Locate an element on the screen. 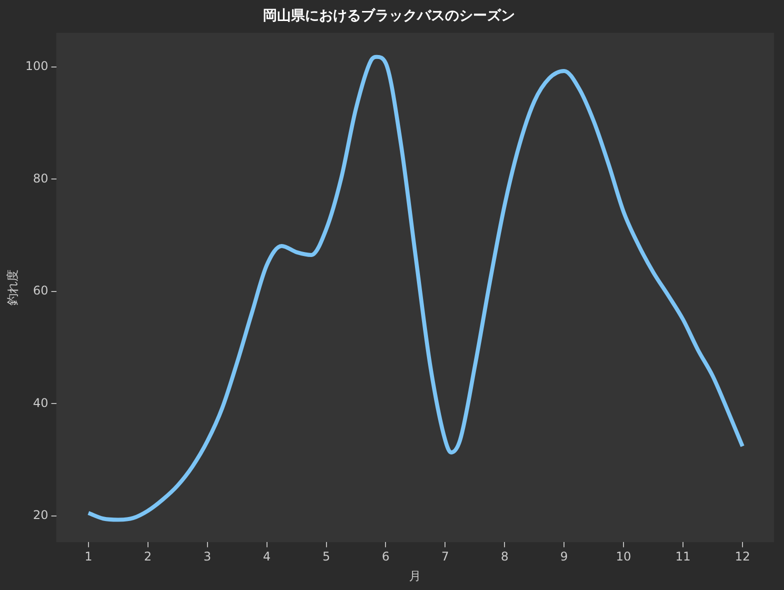  x-axis-title: 月 is located at coordinates (415, 575).